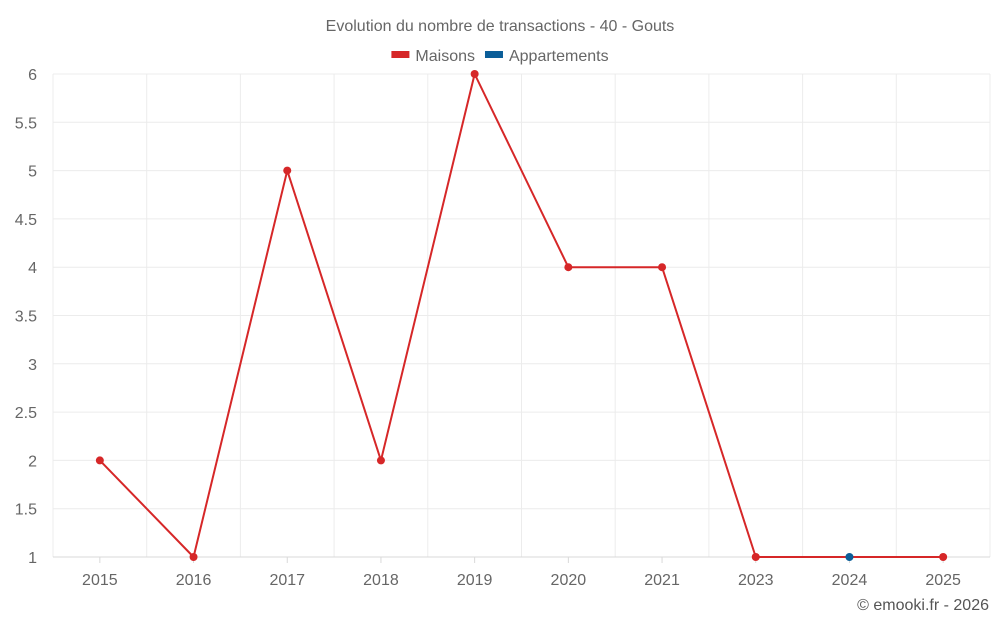 The image size is (1000, 630). I want to click on y-tick-label: 2.5, so click(26, 413).